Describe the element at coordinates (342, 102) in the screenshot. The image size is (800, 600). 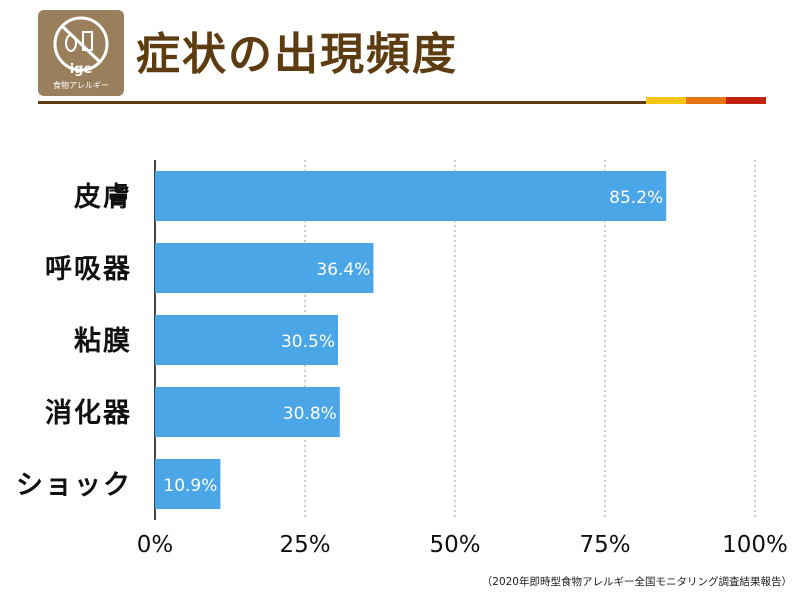
I see `title-underline` at that location.